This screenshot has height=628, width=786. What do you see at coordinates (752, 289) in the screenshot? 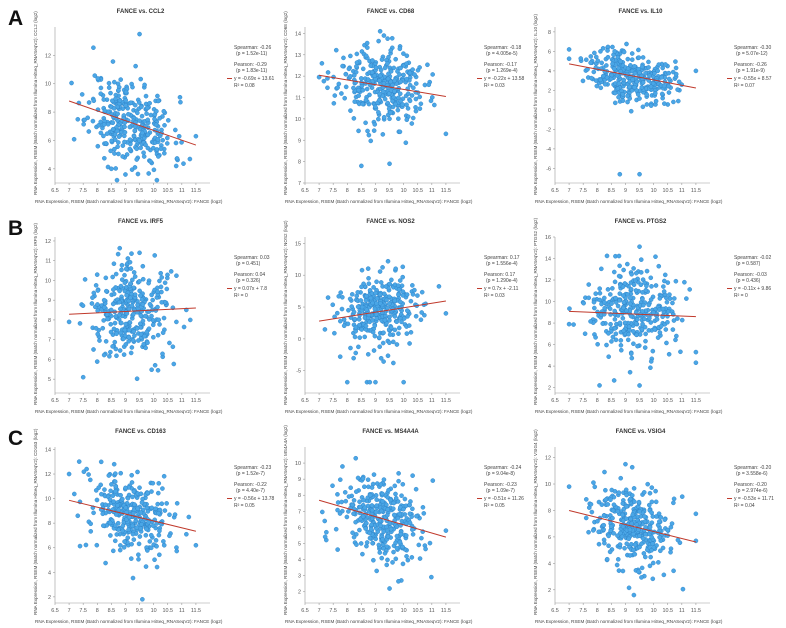
I see `regression-equation: y = -0.11x + 9.86` at bounding box center [752, 289].